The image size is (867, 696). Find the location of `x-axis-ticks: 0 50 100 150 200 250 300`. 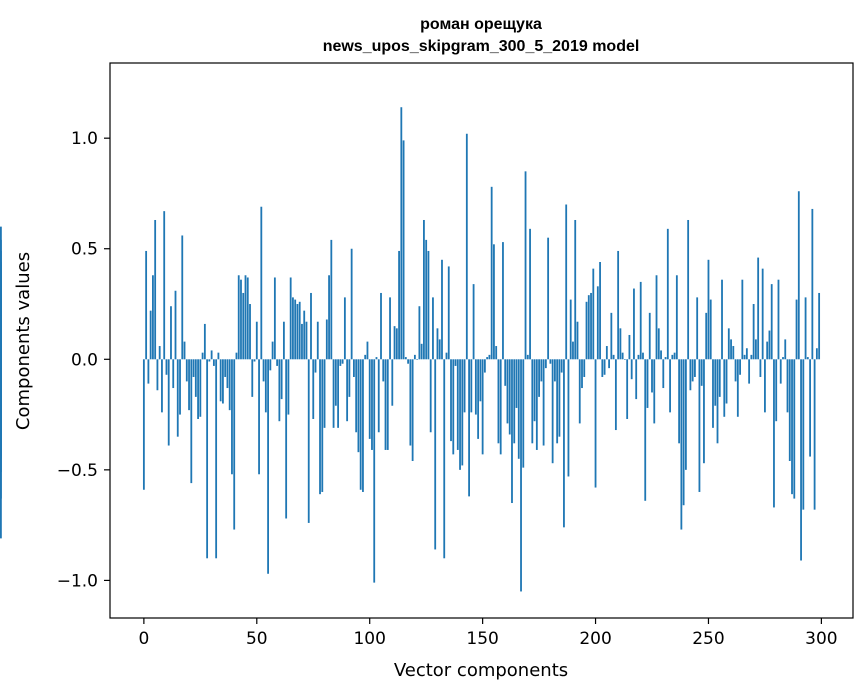

x-axis-ticks: 0 50 100 150 200 250 300 is located at coordinates (488, 633).